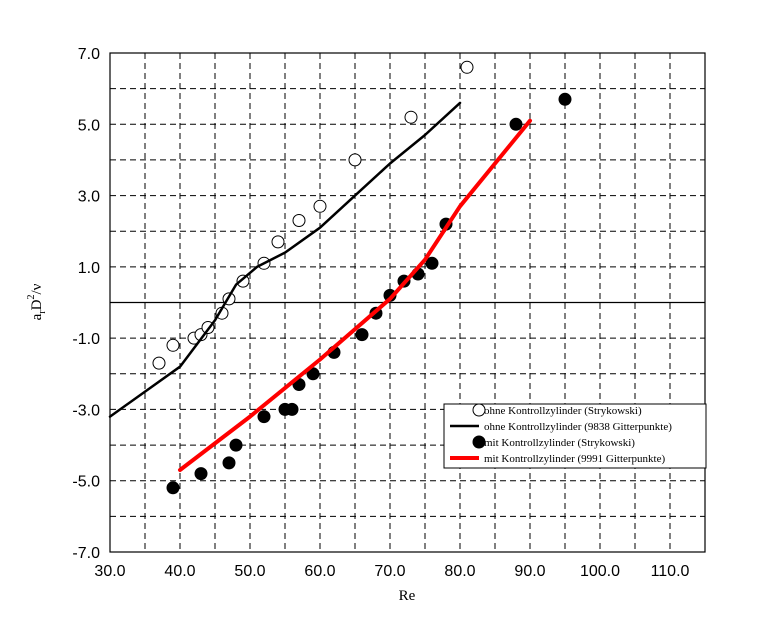  What do you see at coordinates (86, 339) in the screenshot?
I see `y-tick-label: -1.0` at bounding box center [86, 339].